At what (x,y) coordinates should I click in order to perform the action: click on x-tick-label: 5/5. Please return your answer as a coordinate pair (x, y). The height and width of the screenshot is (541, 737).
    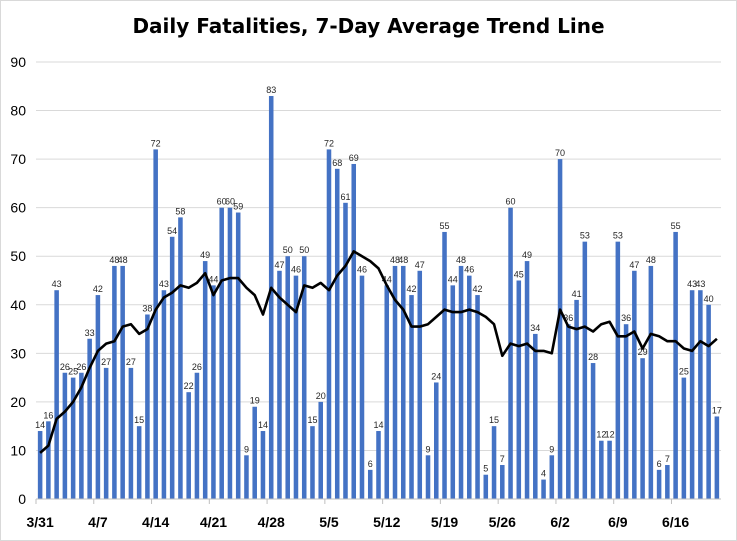
    Looking at the image, I should click on (329, 522).